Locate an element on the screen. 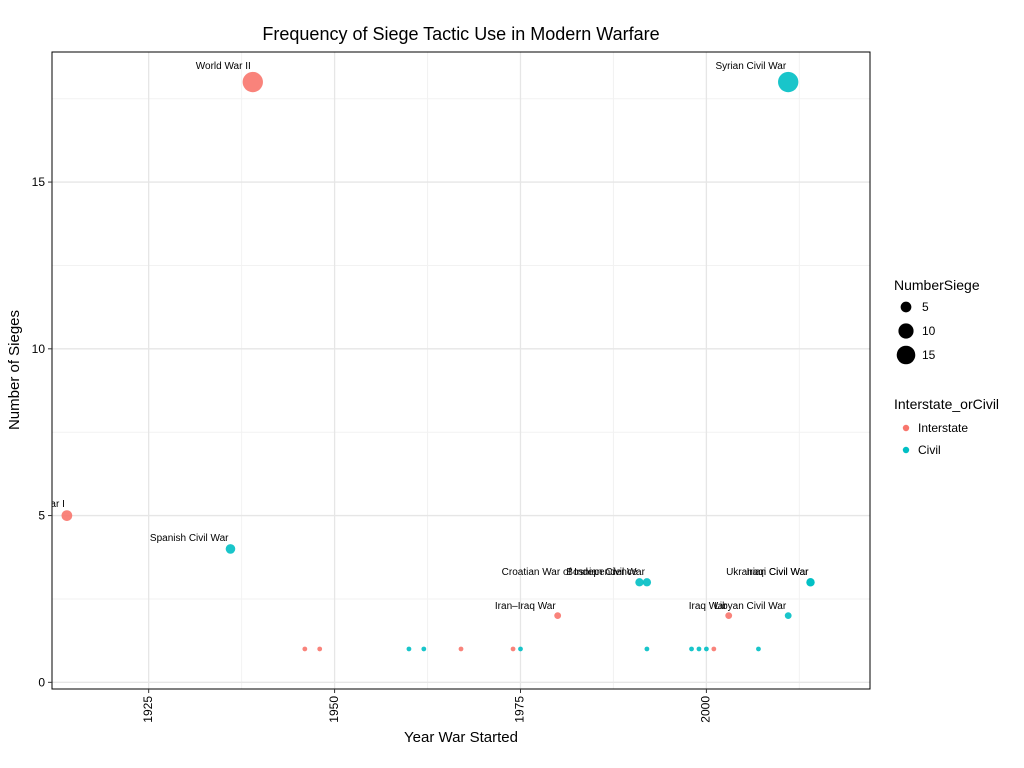  point-label: Croatian War of Independence is located at coordinates (570, 572).